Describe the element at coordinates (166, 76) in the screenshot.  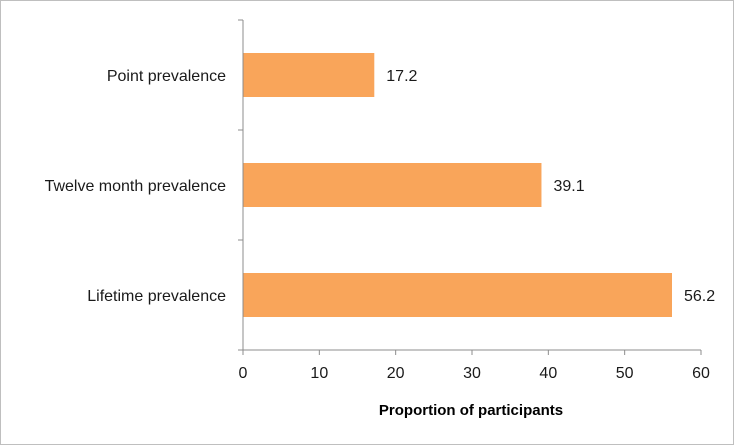
I see `category-label-0: Point prevalence` at that location.